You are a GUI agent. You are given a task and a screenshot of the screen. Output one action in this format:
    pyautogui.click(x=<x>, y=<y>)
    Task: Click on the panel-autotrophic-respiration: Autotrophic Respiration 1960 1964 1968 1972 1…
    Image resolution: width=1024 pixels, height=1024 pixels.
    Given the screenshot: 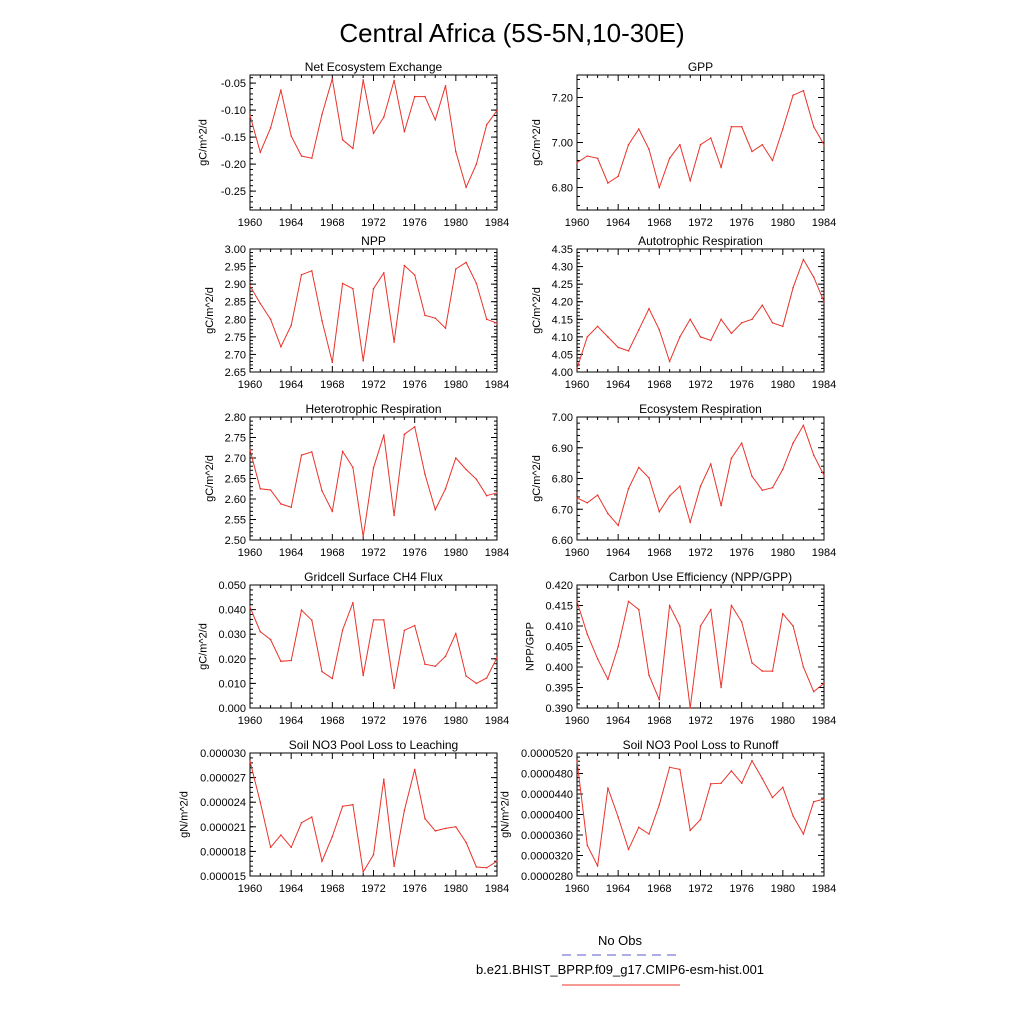 What is the action you would take?
    pyautogui.click(x=683, y=312)
    